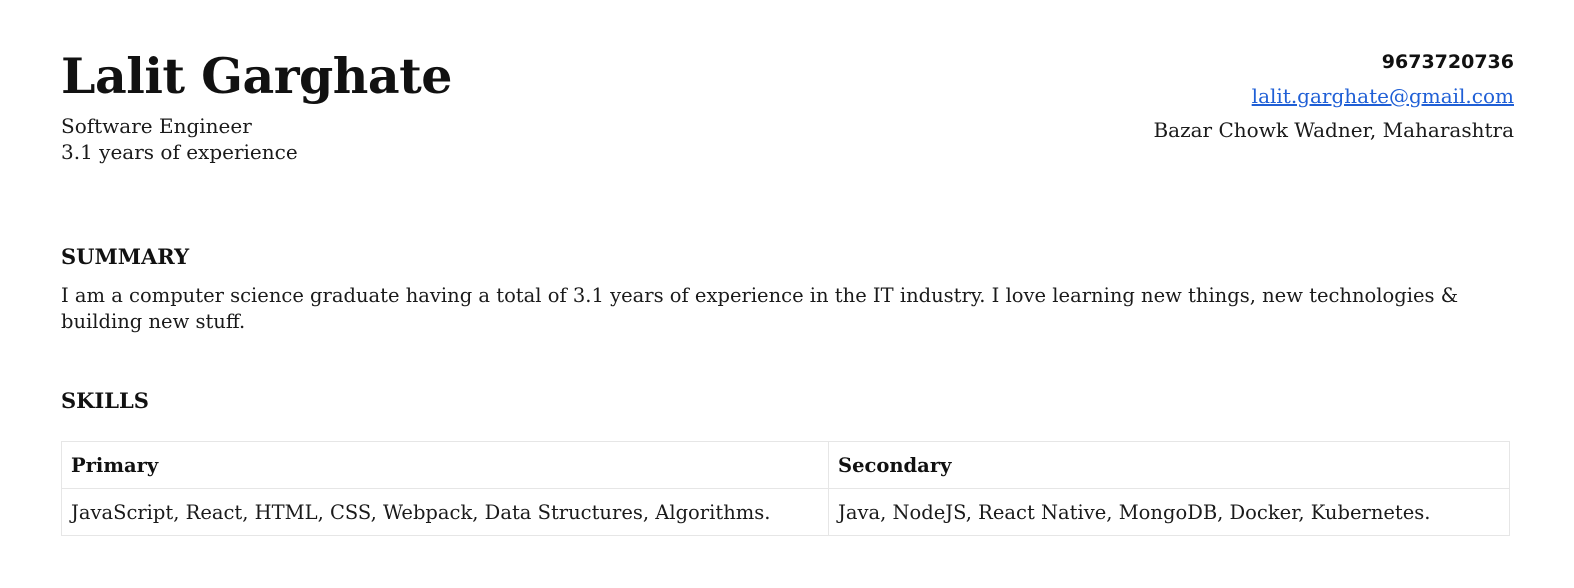 The width and height of the screenshot is (1574, 588). Describe the element at coordinates (125, 256) in the screenshot. I see `summary-heading: SUMMARY` at that location.